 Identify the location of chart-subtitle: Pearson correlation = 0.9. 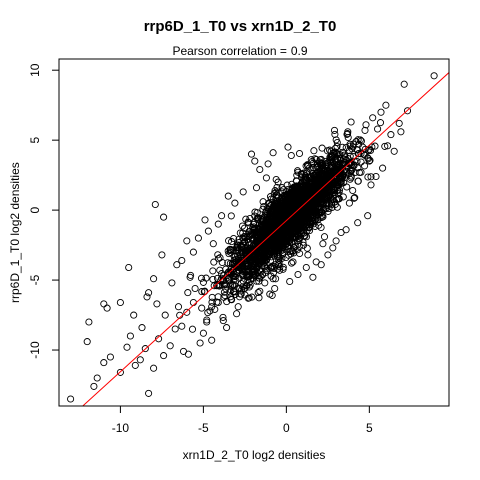
(240, 51).